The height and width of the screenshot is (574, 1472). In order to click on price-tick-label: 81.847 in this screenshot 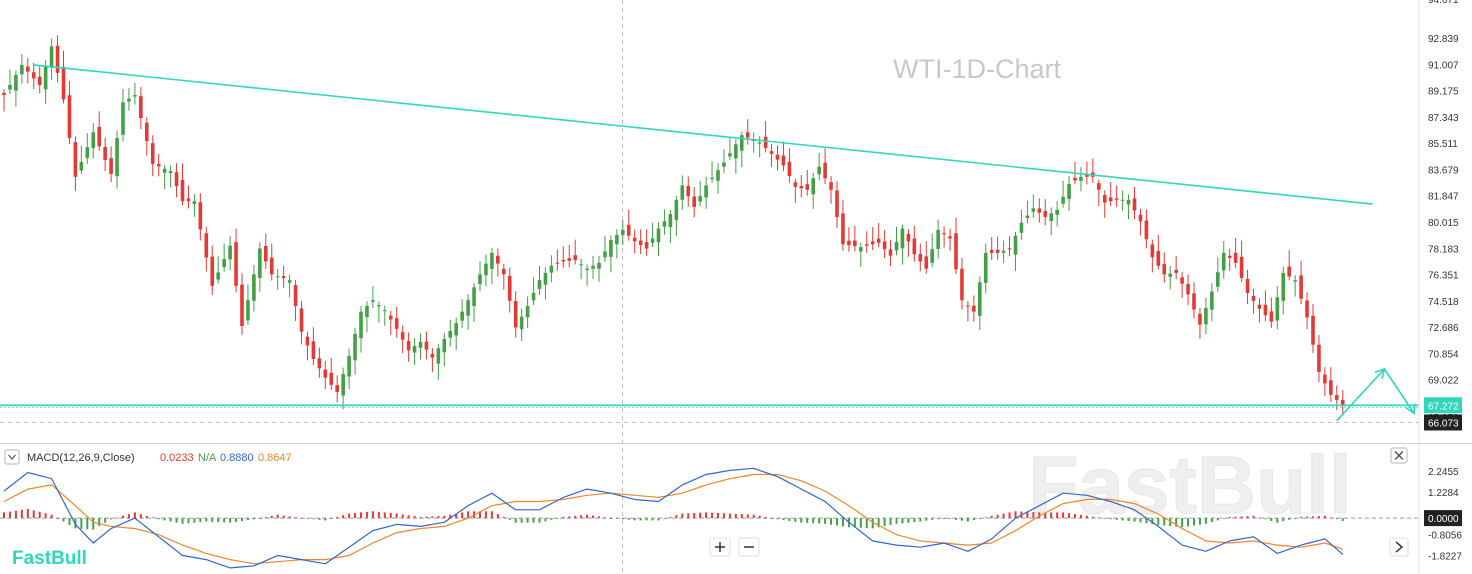, I will do `click(1443, 197)`.